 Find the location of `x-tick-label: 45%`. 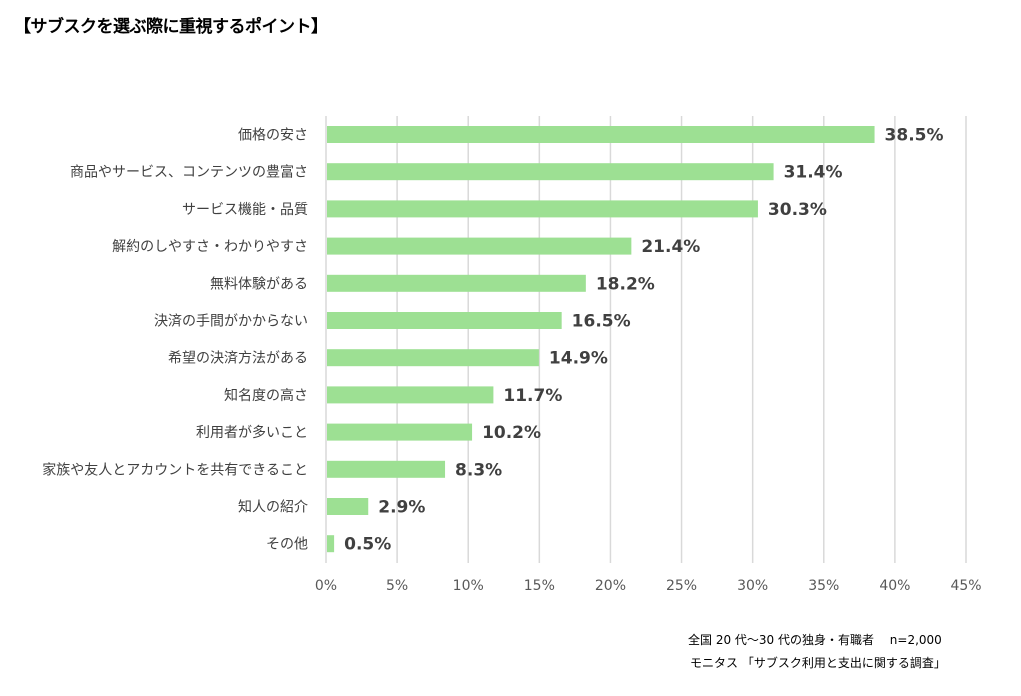

x-tick-label: 45% is located at coordinates (965, 586).